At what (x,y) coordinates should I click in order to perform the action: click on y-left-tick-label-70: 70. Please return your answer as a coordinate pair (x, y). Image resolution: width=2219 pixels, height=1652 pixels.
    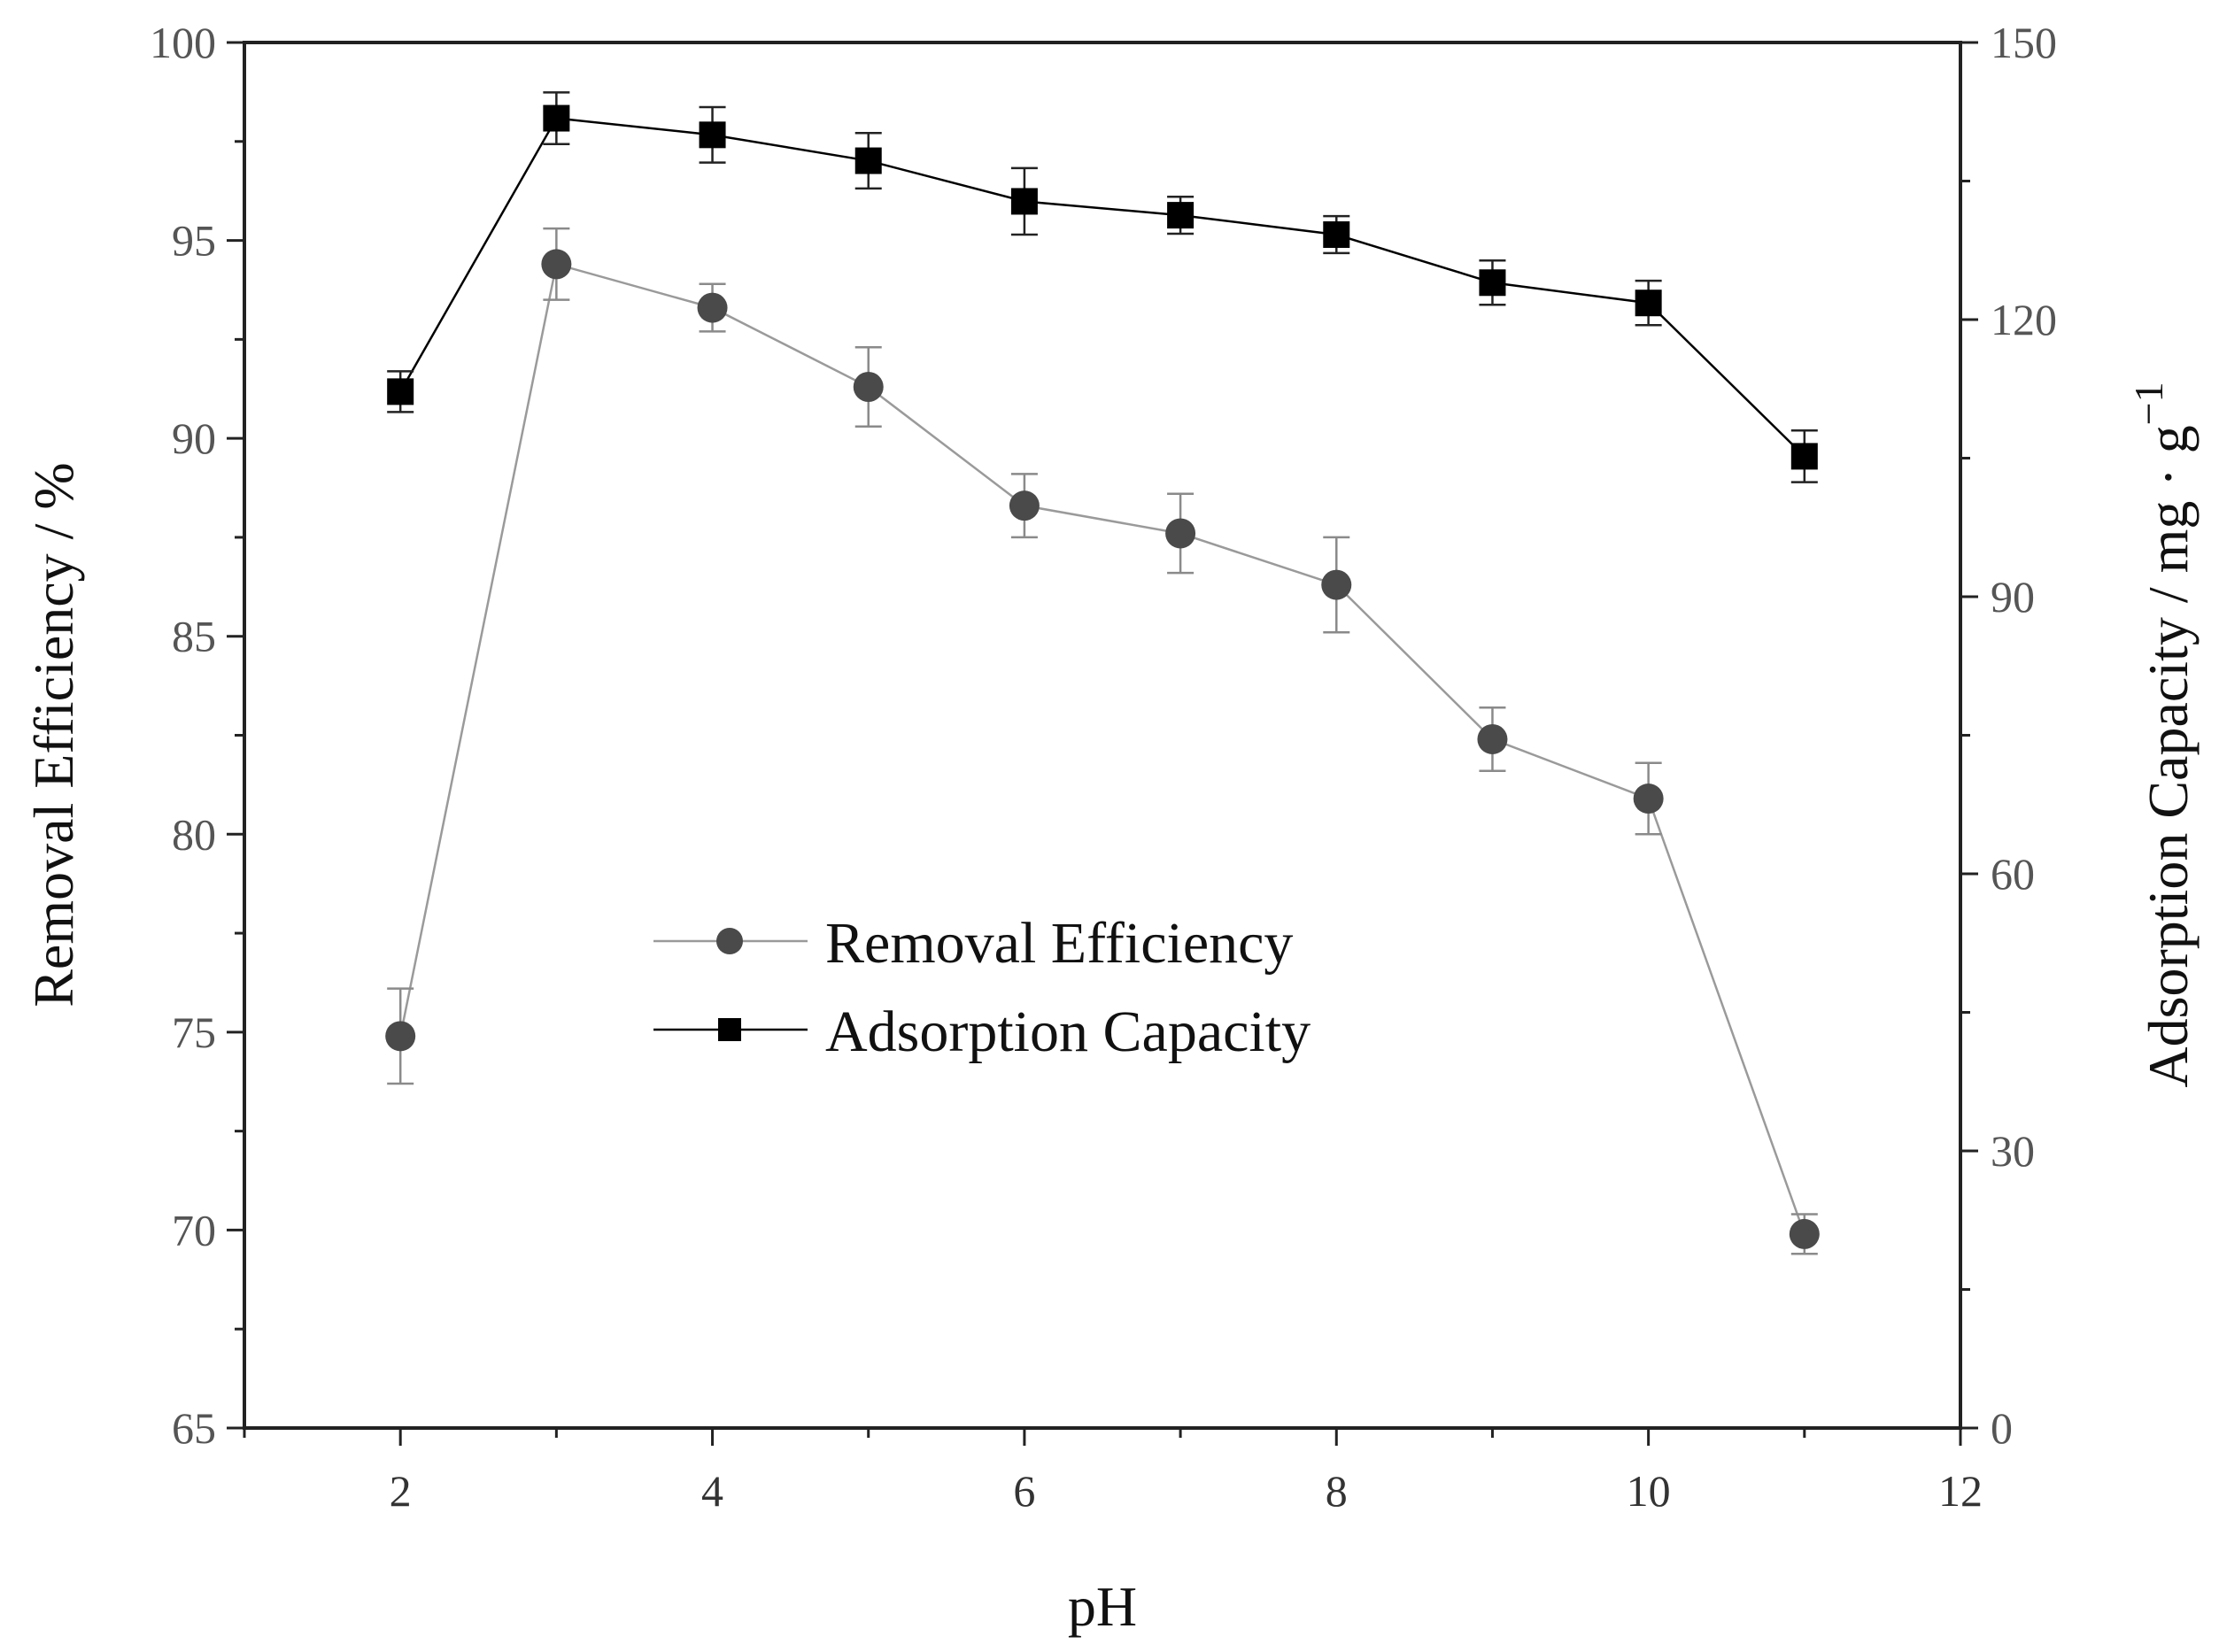
    Looking at the image, I should click on (194, 1229).